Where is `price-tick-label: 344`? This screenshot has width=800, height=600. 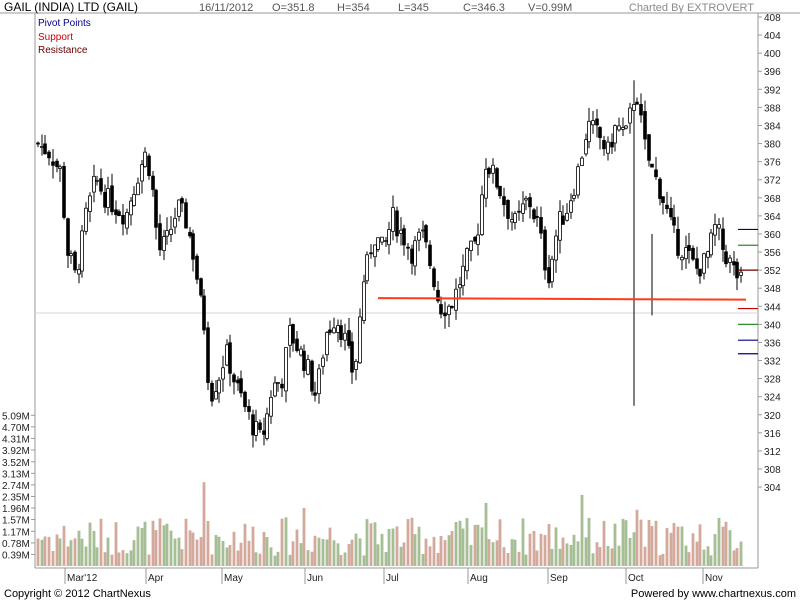
price-tick-label: 344 is located at coordinates (772, 307).